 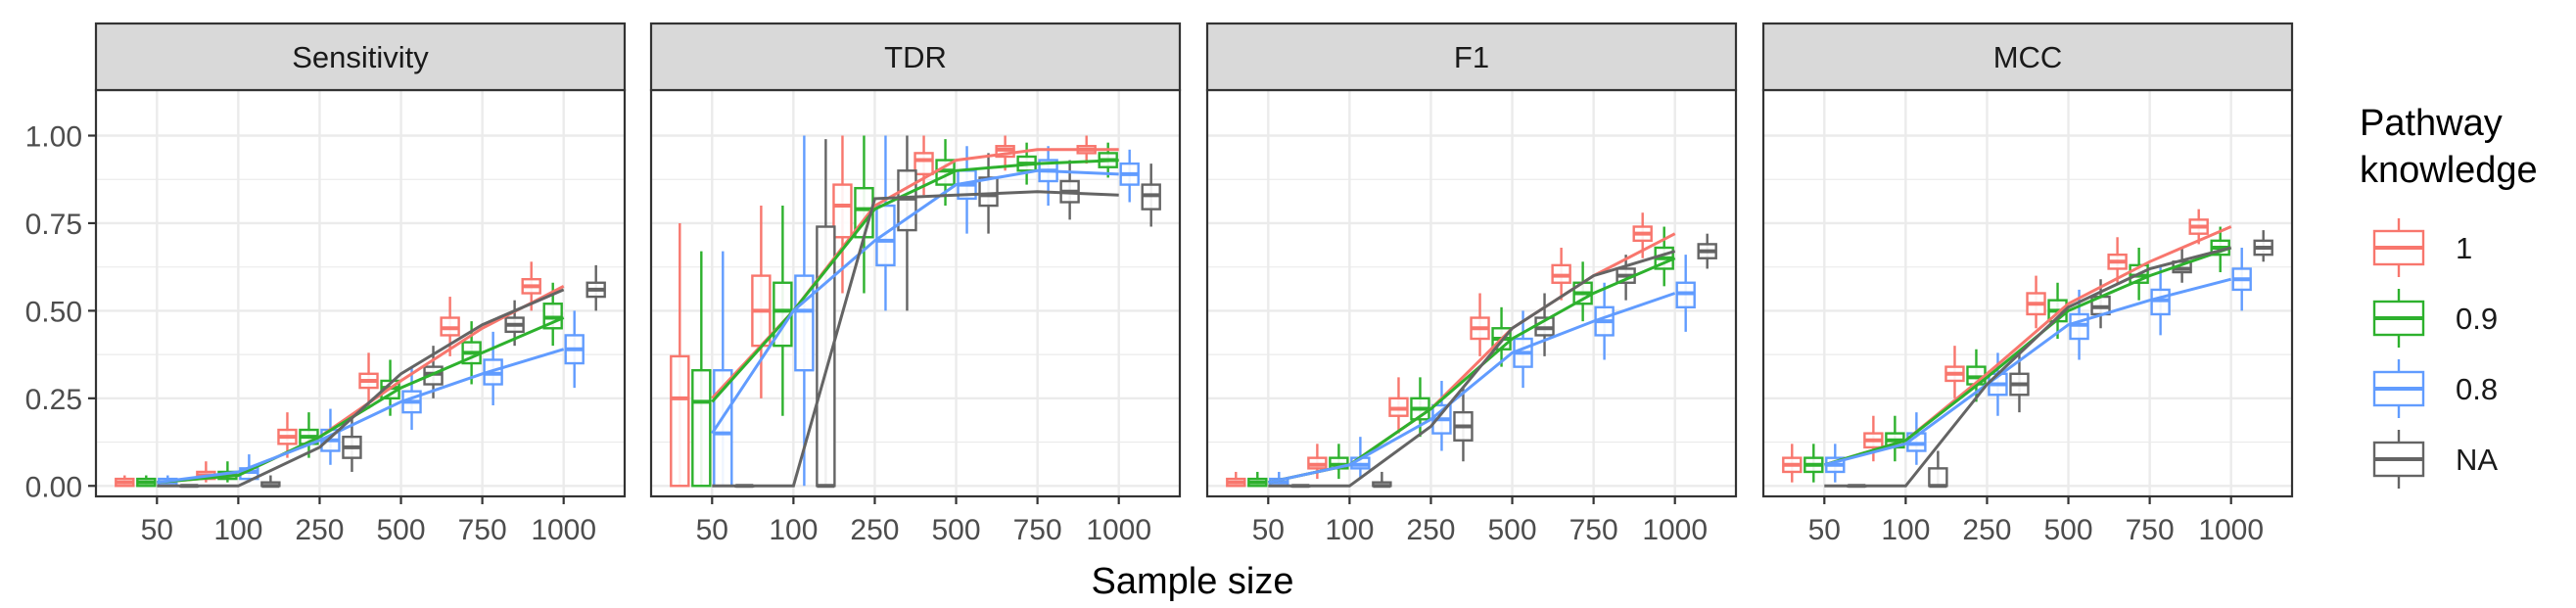 What do you see at coordinates (53, 137) in the screenshot?
I see `y-tick-label: 1.00` at bounding box center [53, 137].